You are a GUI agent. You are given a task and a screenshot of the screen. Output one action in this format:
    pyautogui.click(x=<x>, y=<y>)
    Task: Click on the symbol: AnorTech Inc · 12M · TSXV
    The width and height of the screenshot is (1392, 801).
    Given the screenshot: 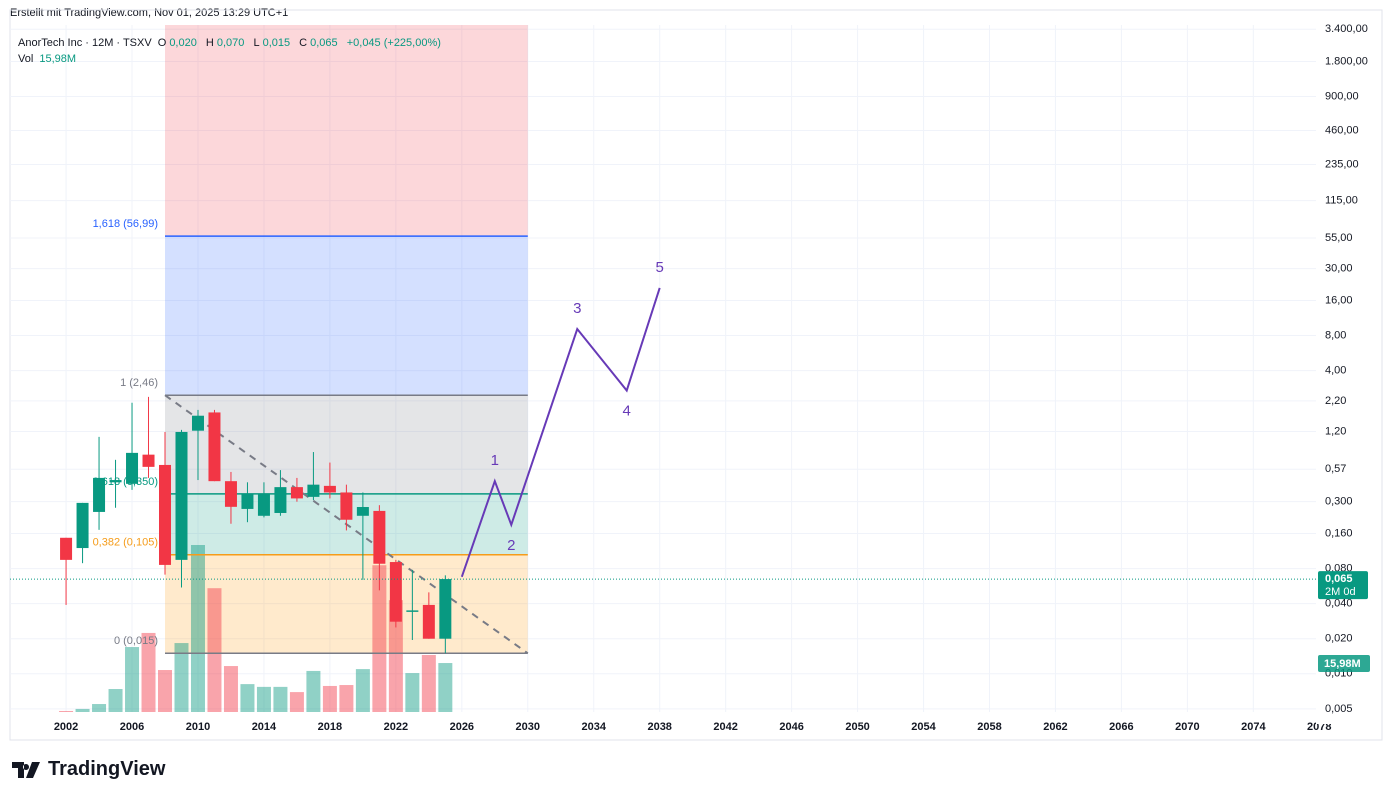 What is the action you would take?
    pyautogui.click(x=85, y=43)
    